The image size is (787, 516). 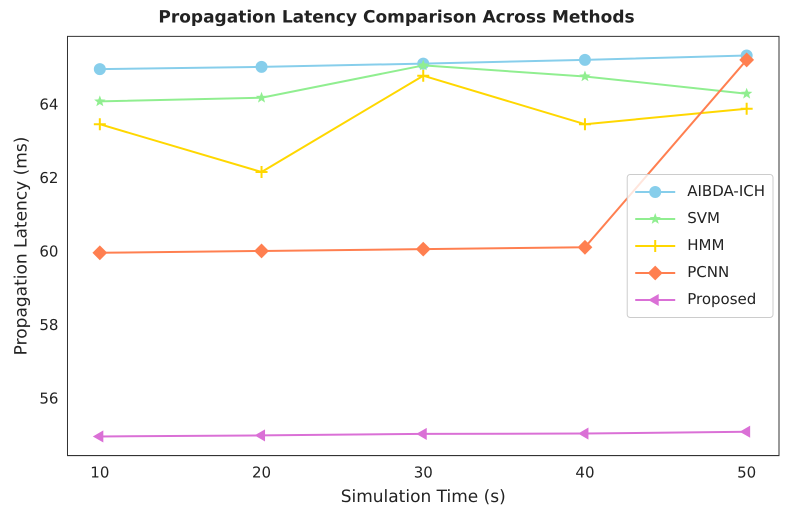 What do you see at coordinates (708, 271) in the screenshot?
I see `legend-label: PCNN` at bounding box center [708, 271].